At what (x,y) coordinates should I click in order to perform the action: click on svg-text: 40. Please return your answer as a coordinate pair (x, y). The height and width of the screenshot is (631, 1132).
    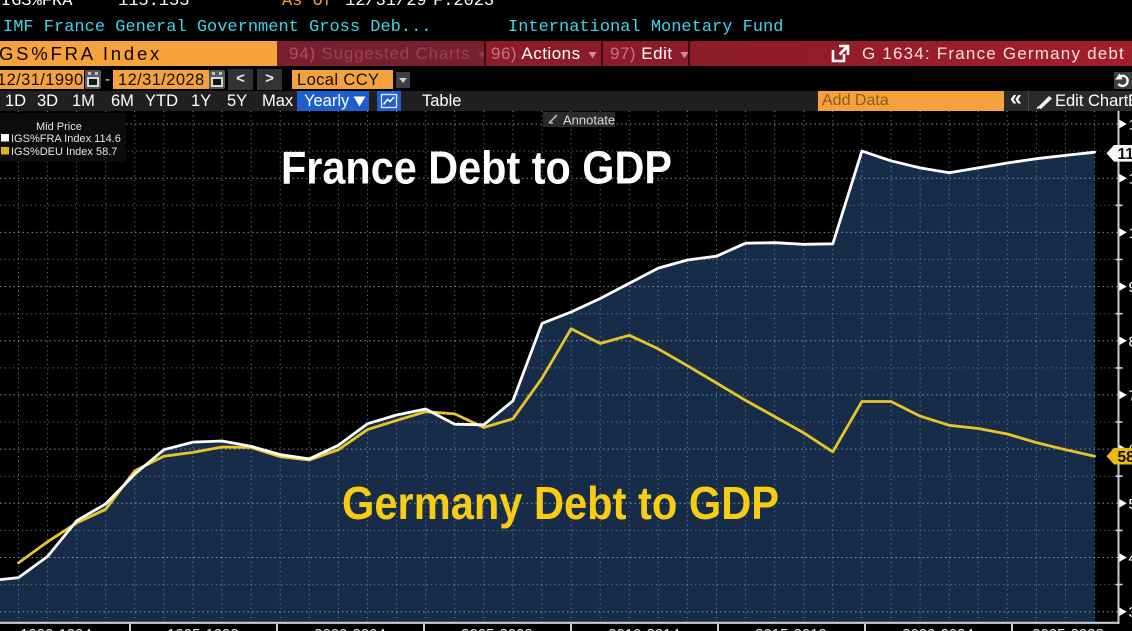
    Looking at the image, I should click on (1130, 558).